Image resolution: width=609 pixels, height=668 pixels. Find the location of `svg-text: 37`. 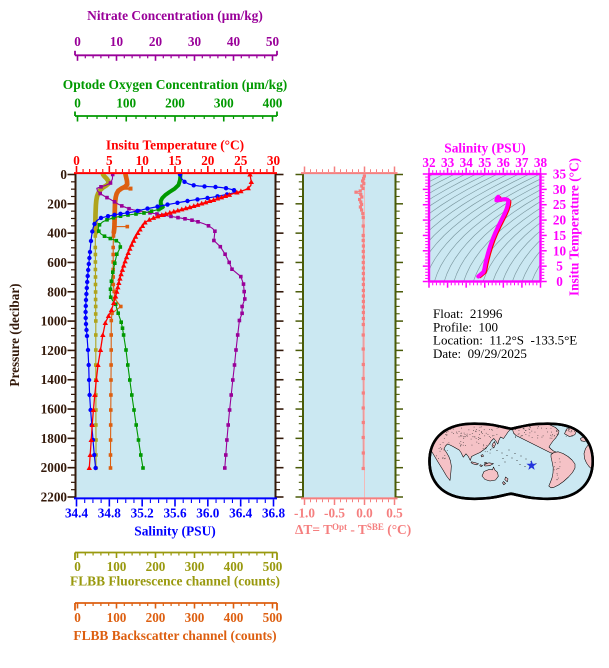

svg-text: 37 is located at coordinates (522, 162).